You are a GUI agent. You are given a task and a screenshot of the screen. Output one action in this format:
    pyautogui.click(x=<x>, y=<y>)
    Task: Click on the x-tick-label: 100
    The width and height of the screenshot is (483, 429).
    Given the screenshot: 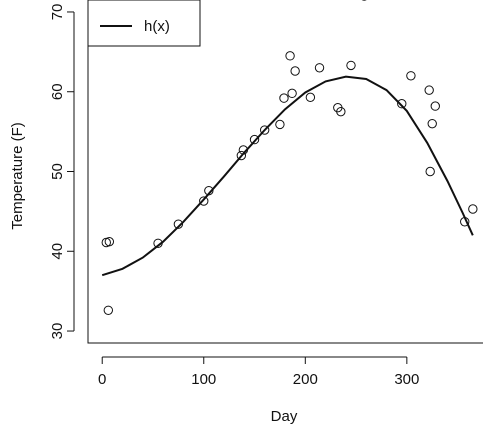 What is the action you would take?
    pyautogui.click(x=203, y=379)
    